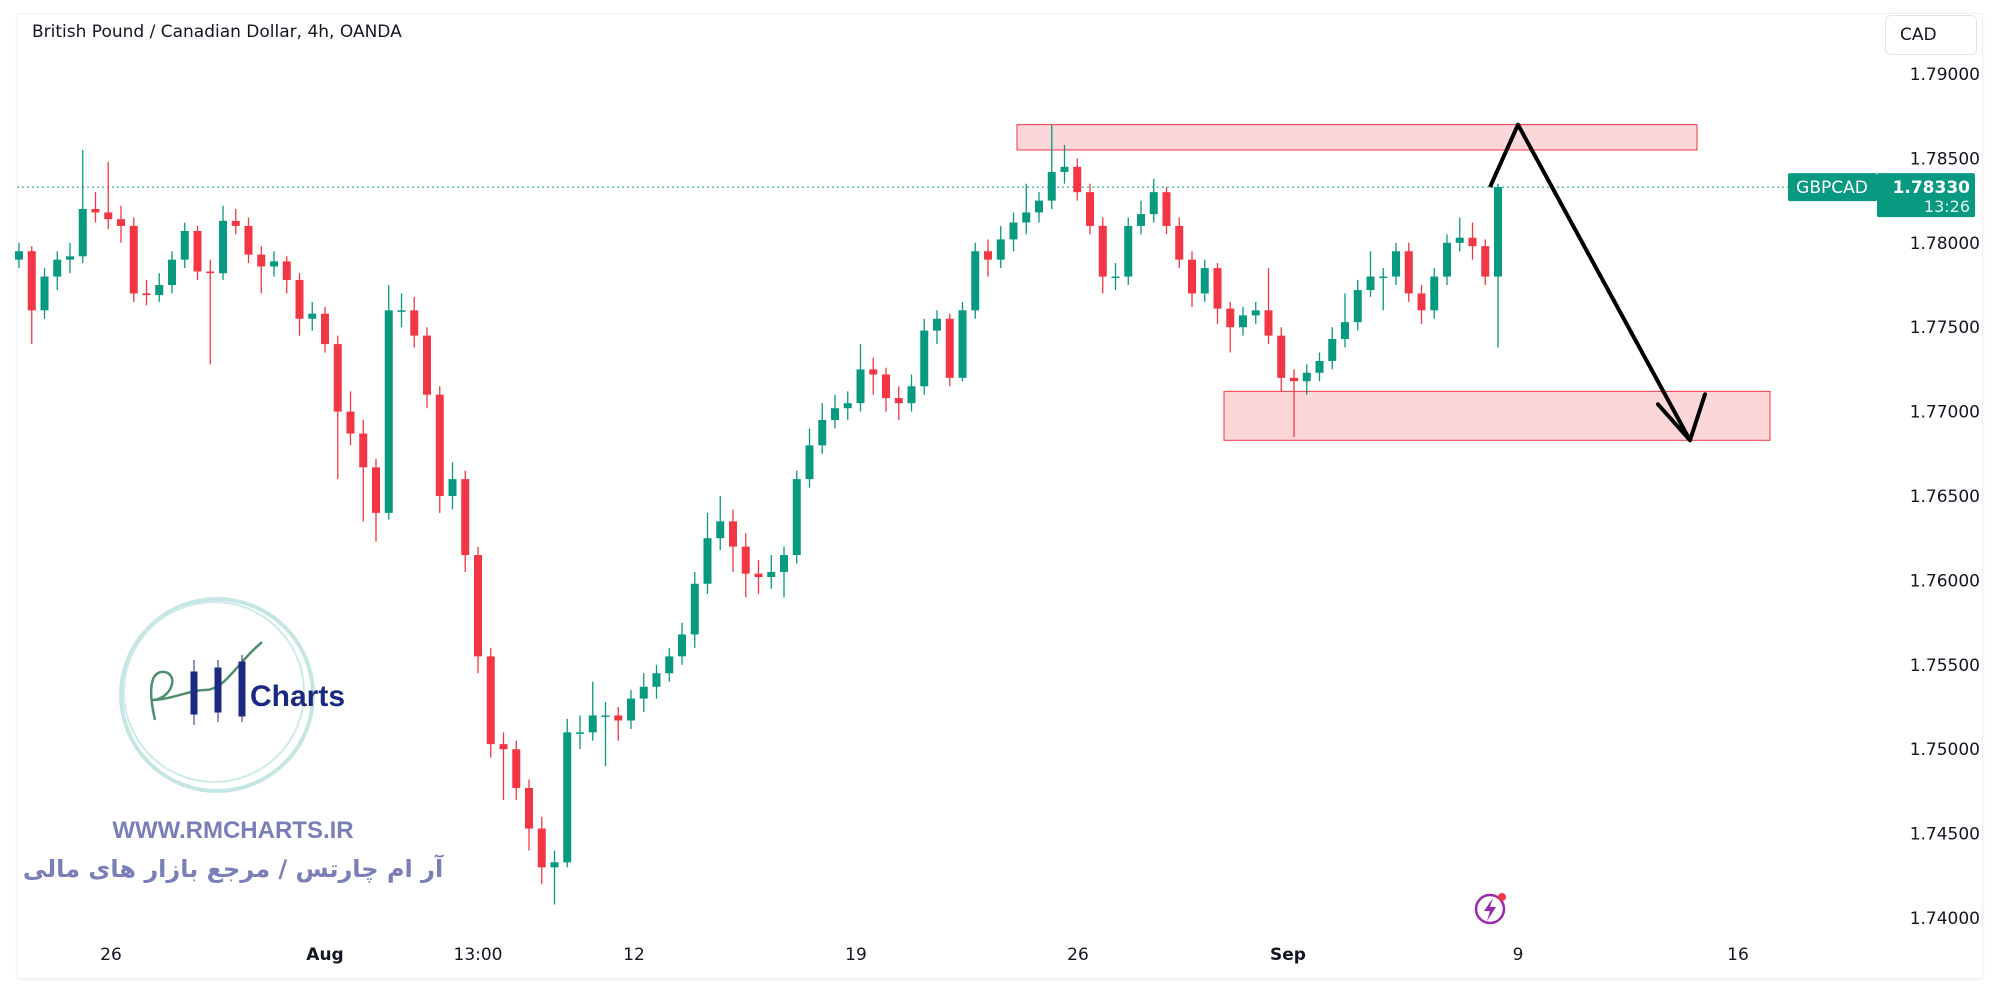 The image size is (2000, 1000). What do you see at coordinates (1947, 206) in the screenshot?
I see `countdown-label: 13:26` at bounding box center [1947, 206].